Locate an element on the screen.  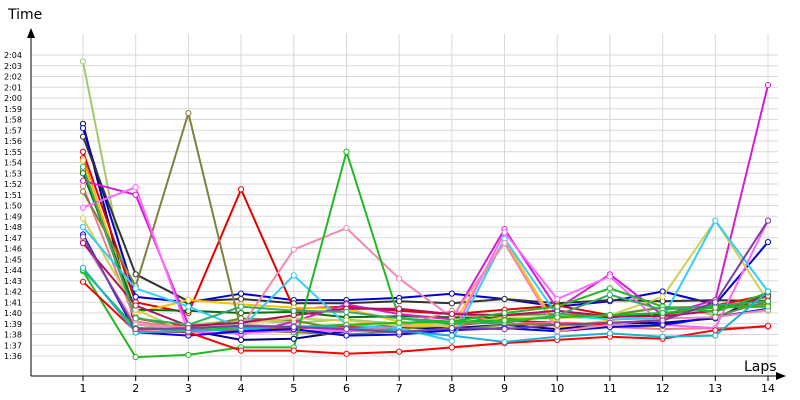
y-tick-label: 1:53 is located at coordinates (13, 173).